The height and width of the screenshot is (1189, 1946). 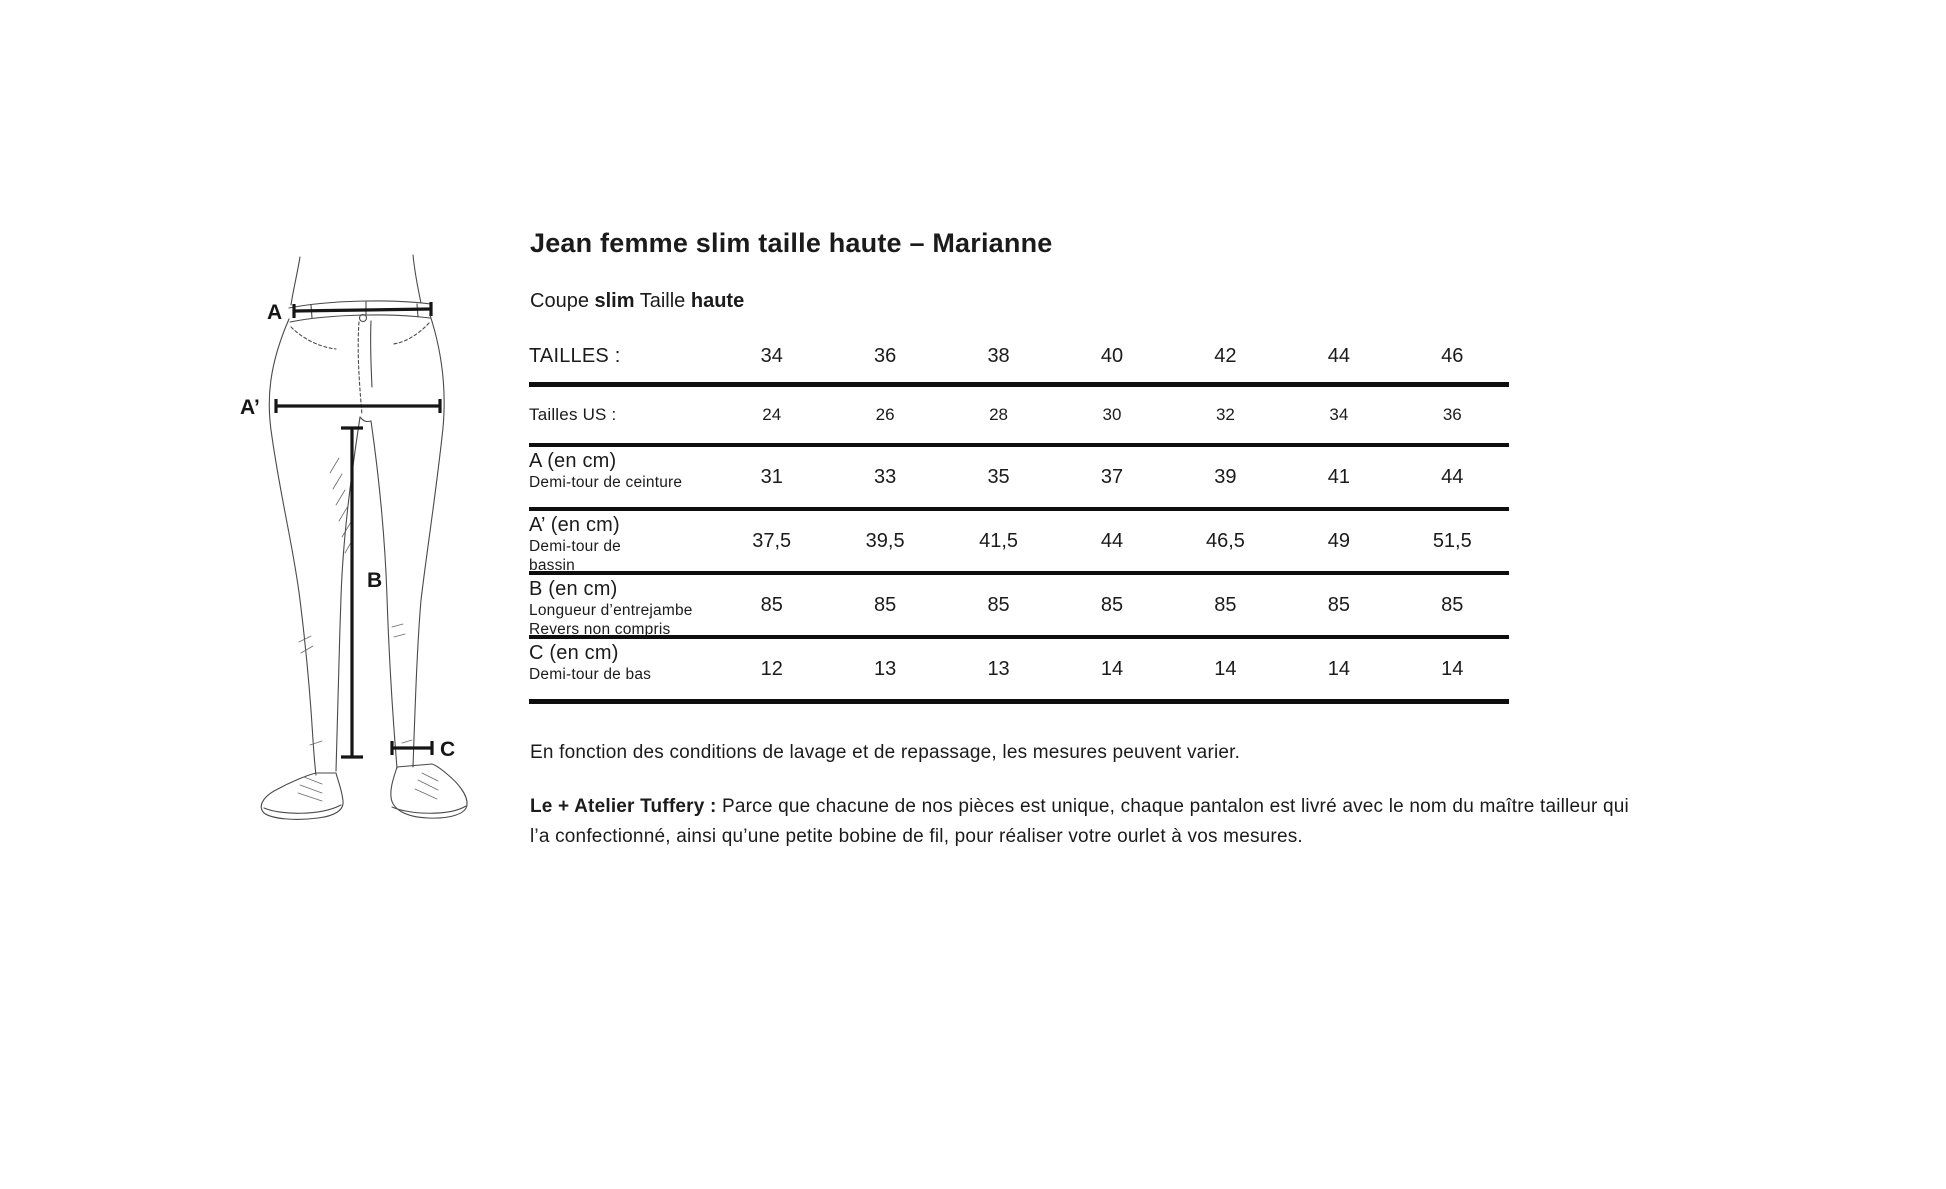 What do you see at coordinates (274, 312) in the screenshot?
I see `measure-label-a: A` at bounding box center [274, 312].